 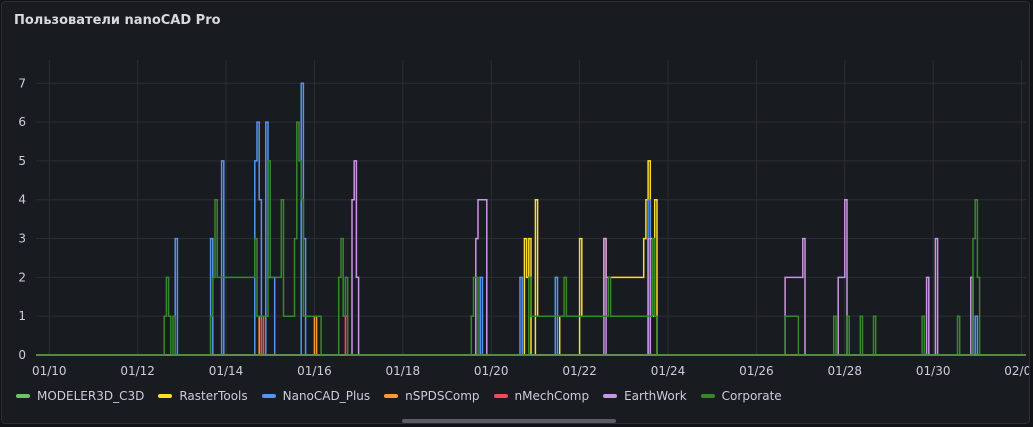 What do you see at coordinates (668, 371) in the screenshot?
I see `x-tick-label: 01/24` at bounding box center [668, 371].